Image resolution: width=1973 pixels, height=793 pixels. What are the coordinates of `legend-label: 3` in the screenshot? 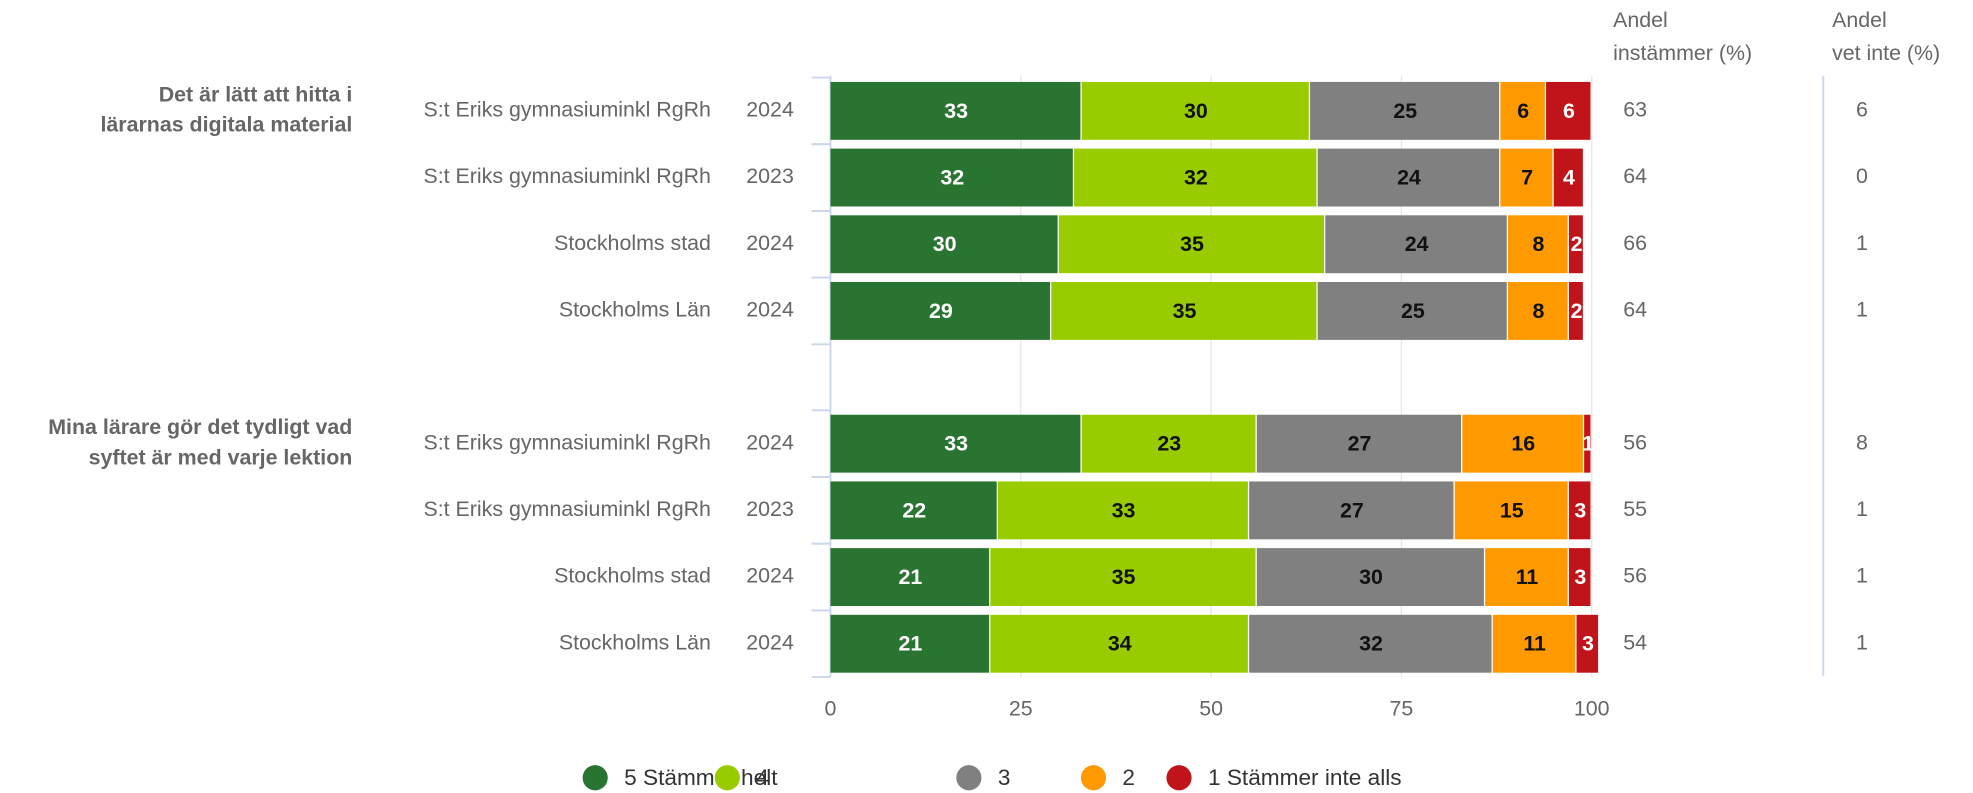 It's located at (1004, 777).